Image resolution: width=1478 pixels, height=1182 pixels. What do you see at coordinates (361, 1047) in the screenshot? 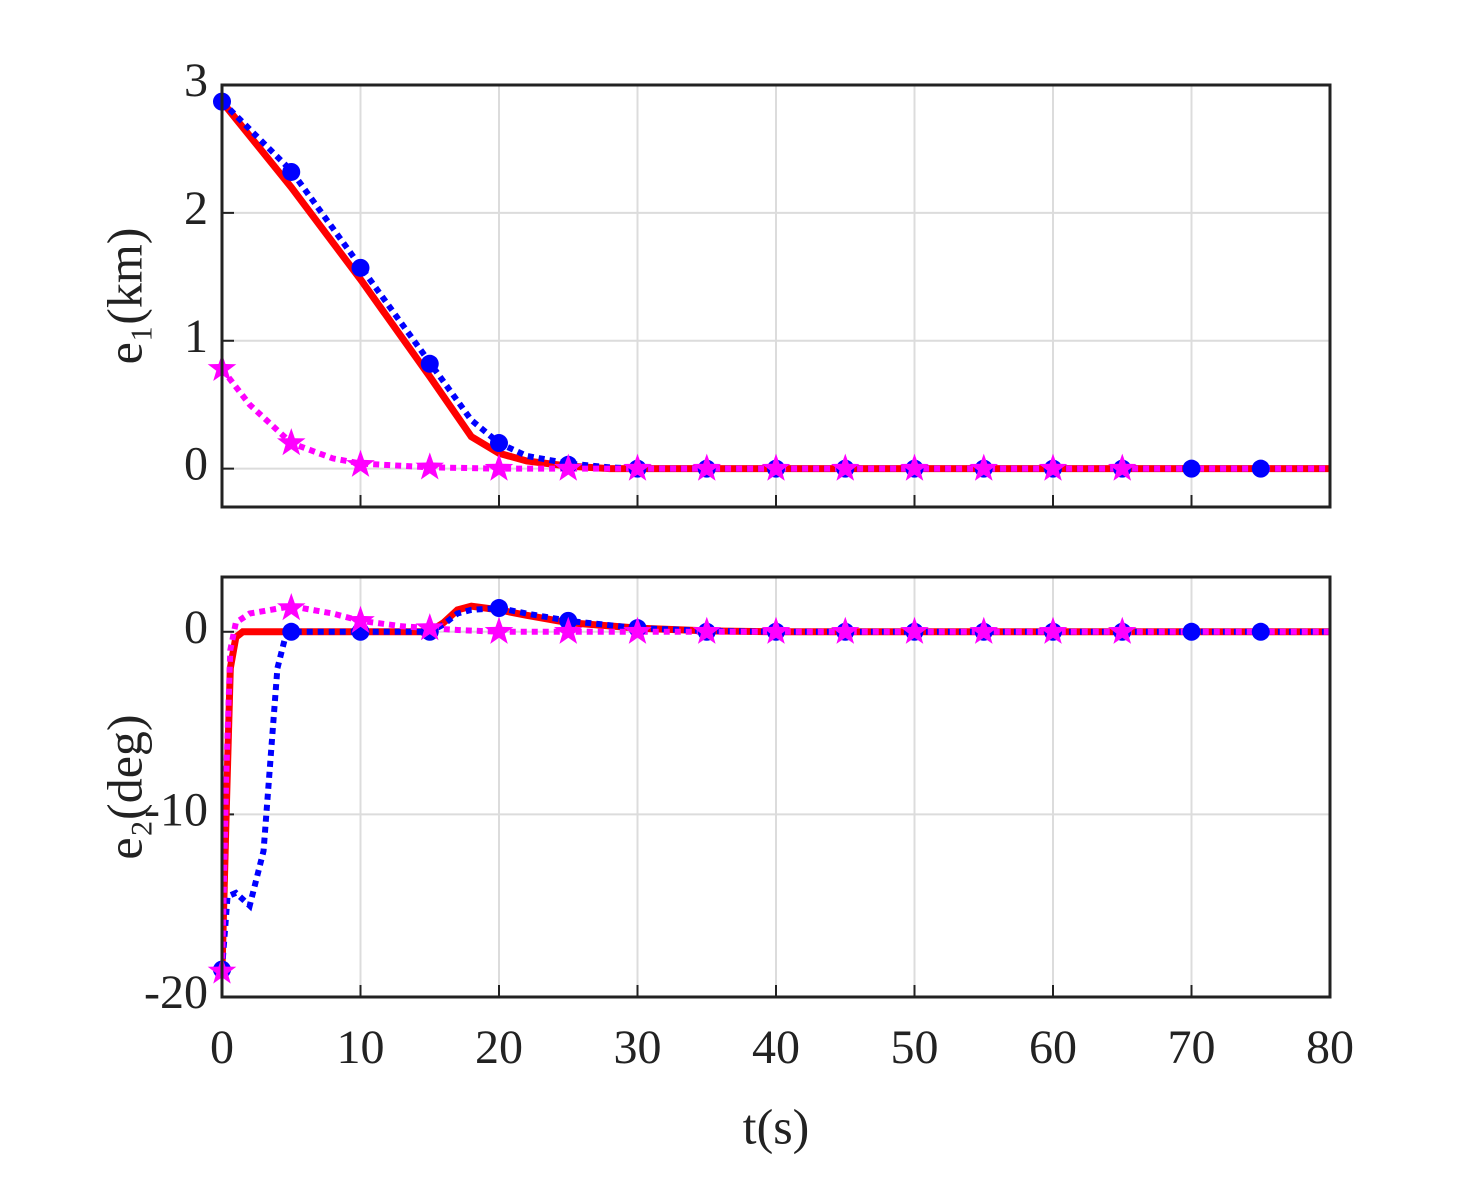
I see `x-tick-label: 10` at bounding box center [361, 1047].